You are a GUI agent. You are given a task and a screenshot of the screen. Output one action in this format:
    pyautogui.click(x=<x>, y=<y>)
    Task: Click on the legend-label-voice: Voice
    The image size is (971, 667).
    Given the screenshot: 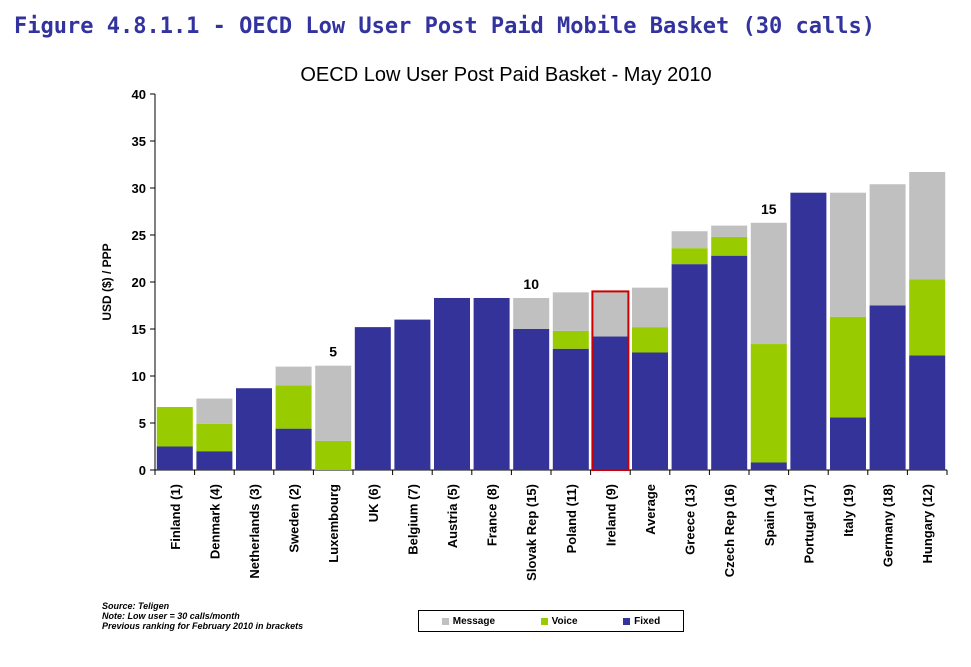 What is the action you would take?
    pyautogui.click(x=564, y=621)
    